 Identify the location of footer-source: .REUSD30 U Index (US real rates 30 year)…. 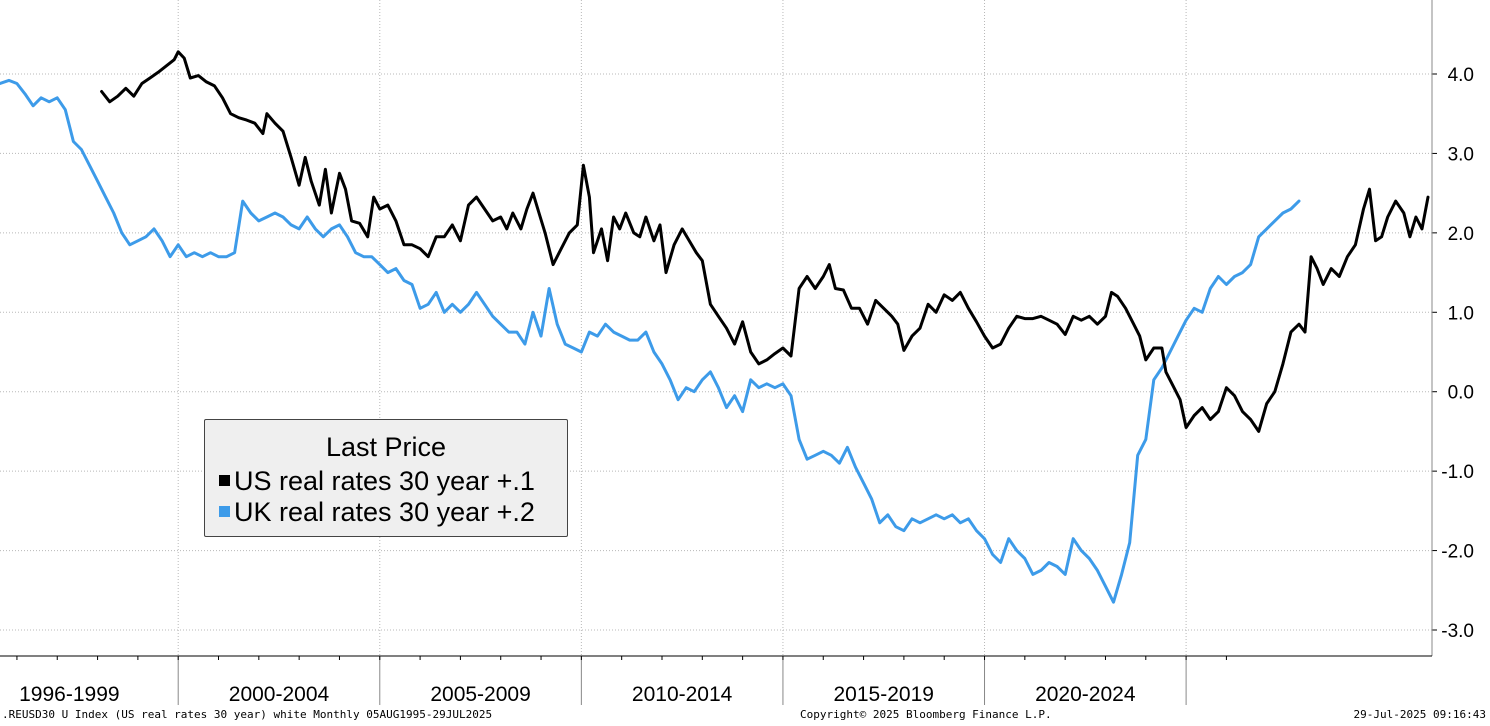
(247, 714).